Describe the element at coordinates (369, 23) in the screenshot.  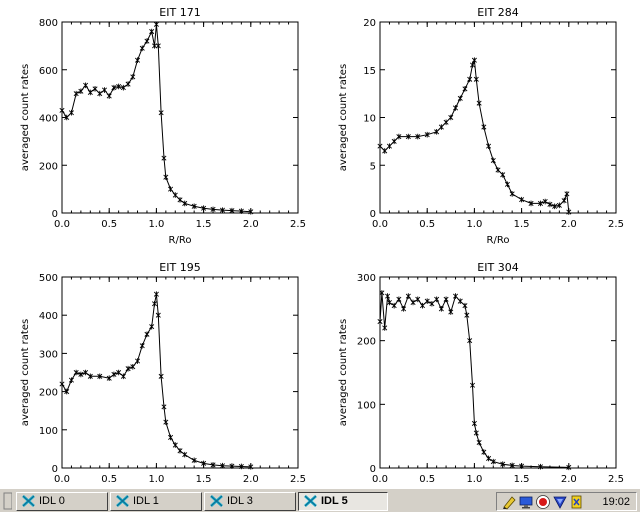
I see `y-tick-label: 20` at that location.